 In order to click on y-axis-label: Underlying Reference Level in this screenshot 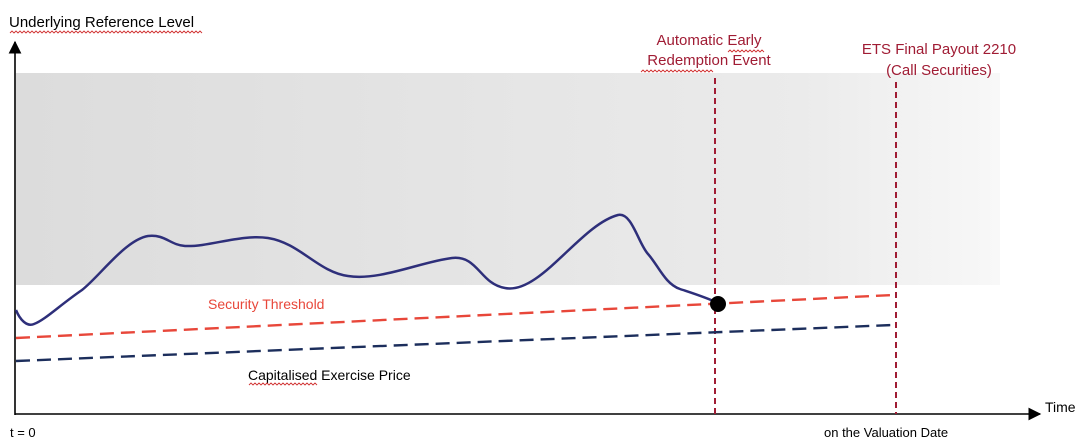, I will do `click(101, 22)`.